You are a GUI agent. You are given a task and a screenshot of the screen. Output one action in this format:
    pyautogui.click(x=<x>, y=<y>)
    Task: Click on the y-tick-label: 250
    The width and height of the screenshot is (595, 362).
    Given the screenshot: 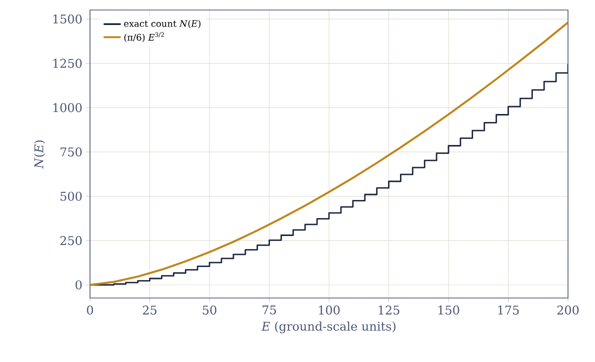 What is the action you would take?
    pyautogui.click(x=71, y=241)
    